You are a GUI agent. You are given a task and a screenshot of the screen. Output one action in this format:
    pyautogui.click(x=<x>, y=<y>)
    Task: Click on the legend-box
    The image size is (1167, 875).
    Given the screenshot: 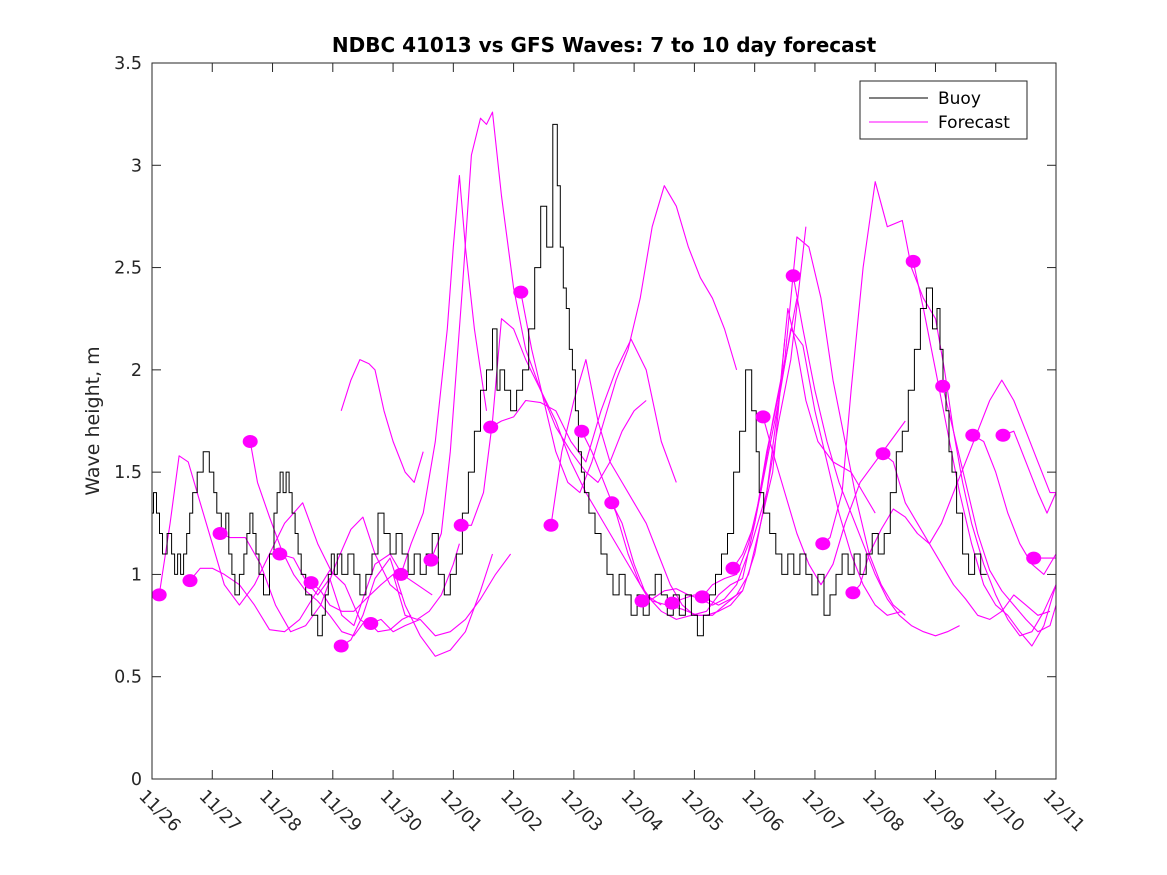 What is the action you would take?
    pyautogui.click(x=943, y=110)
    